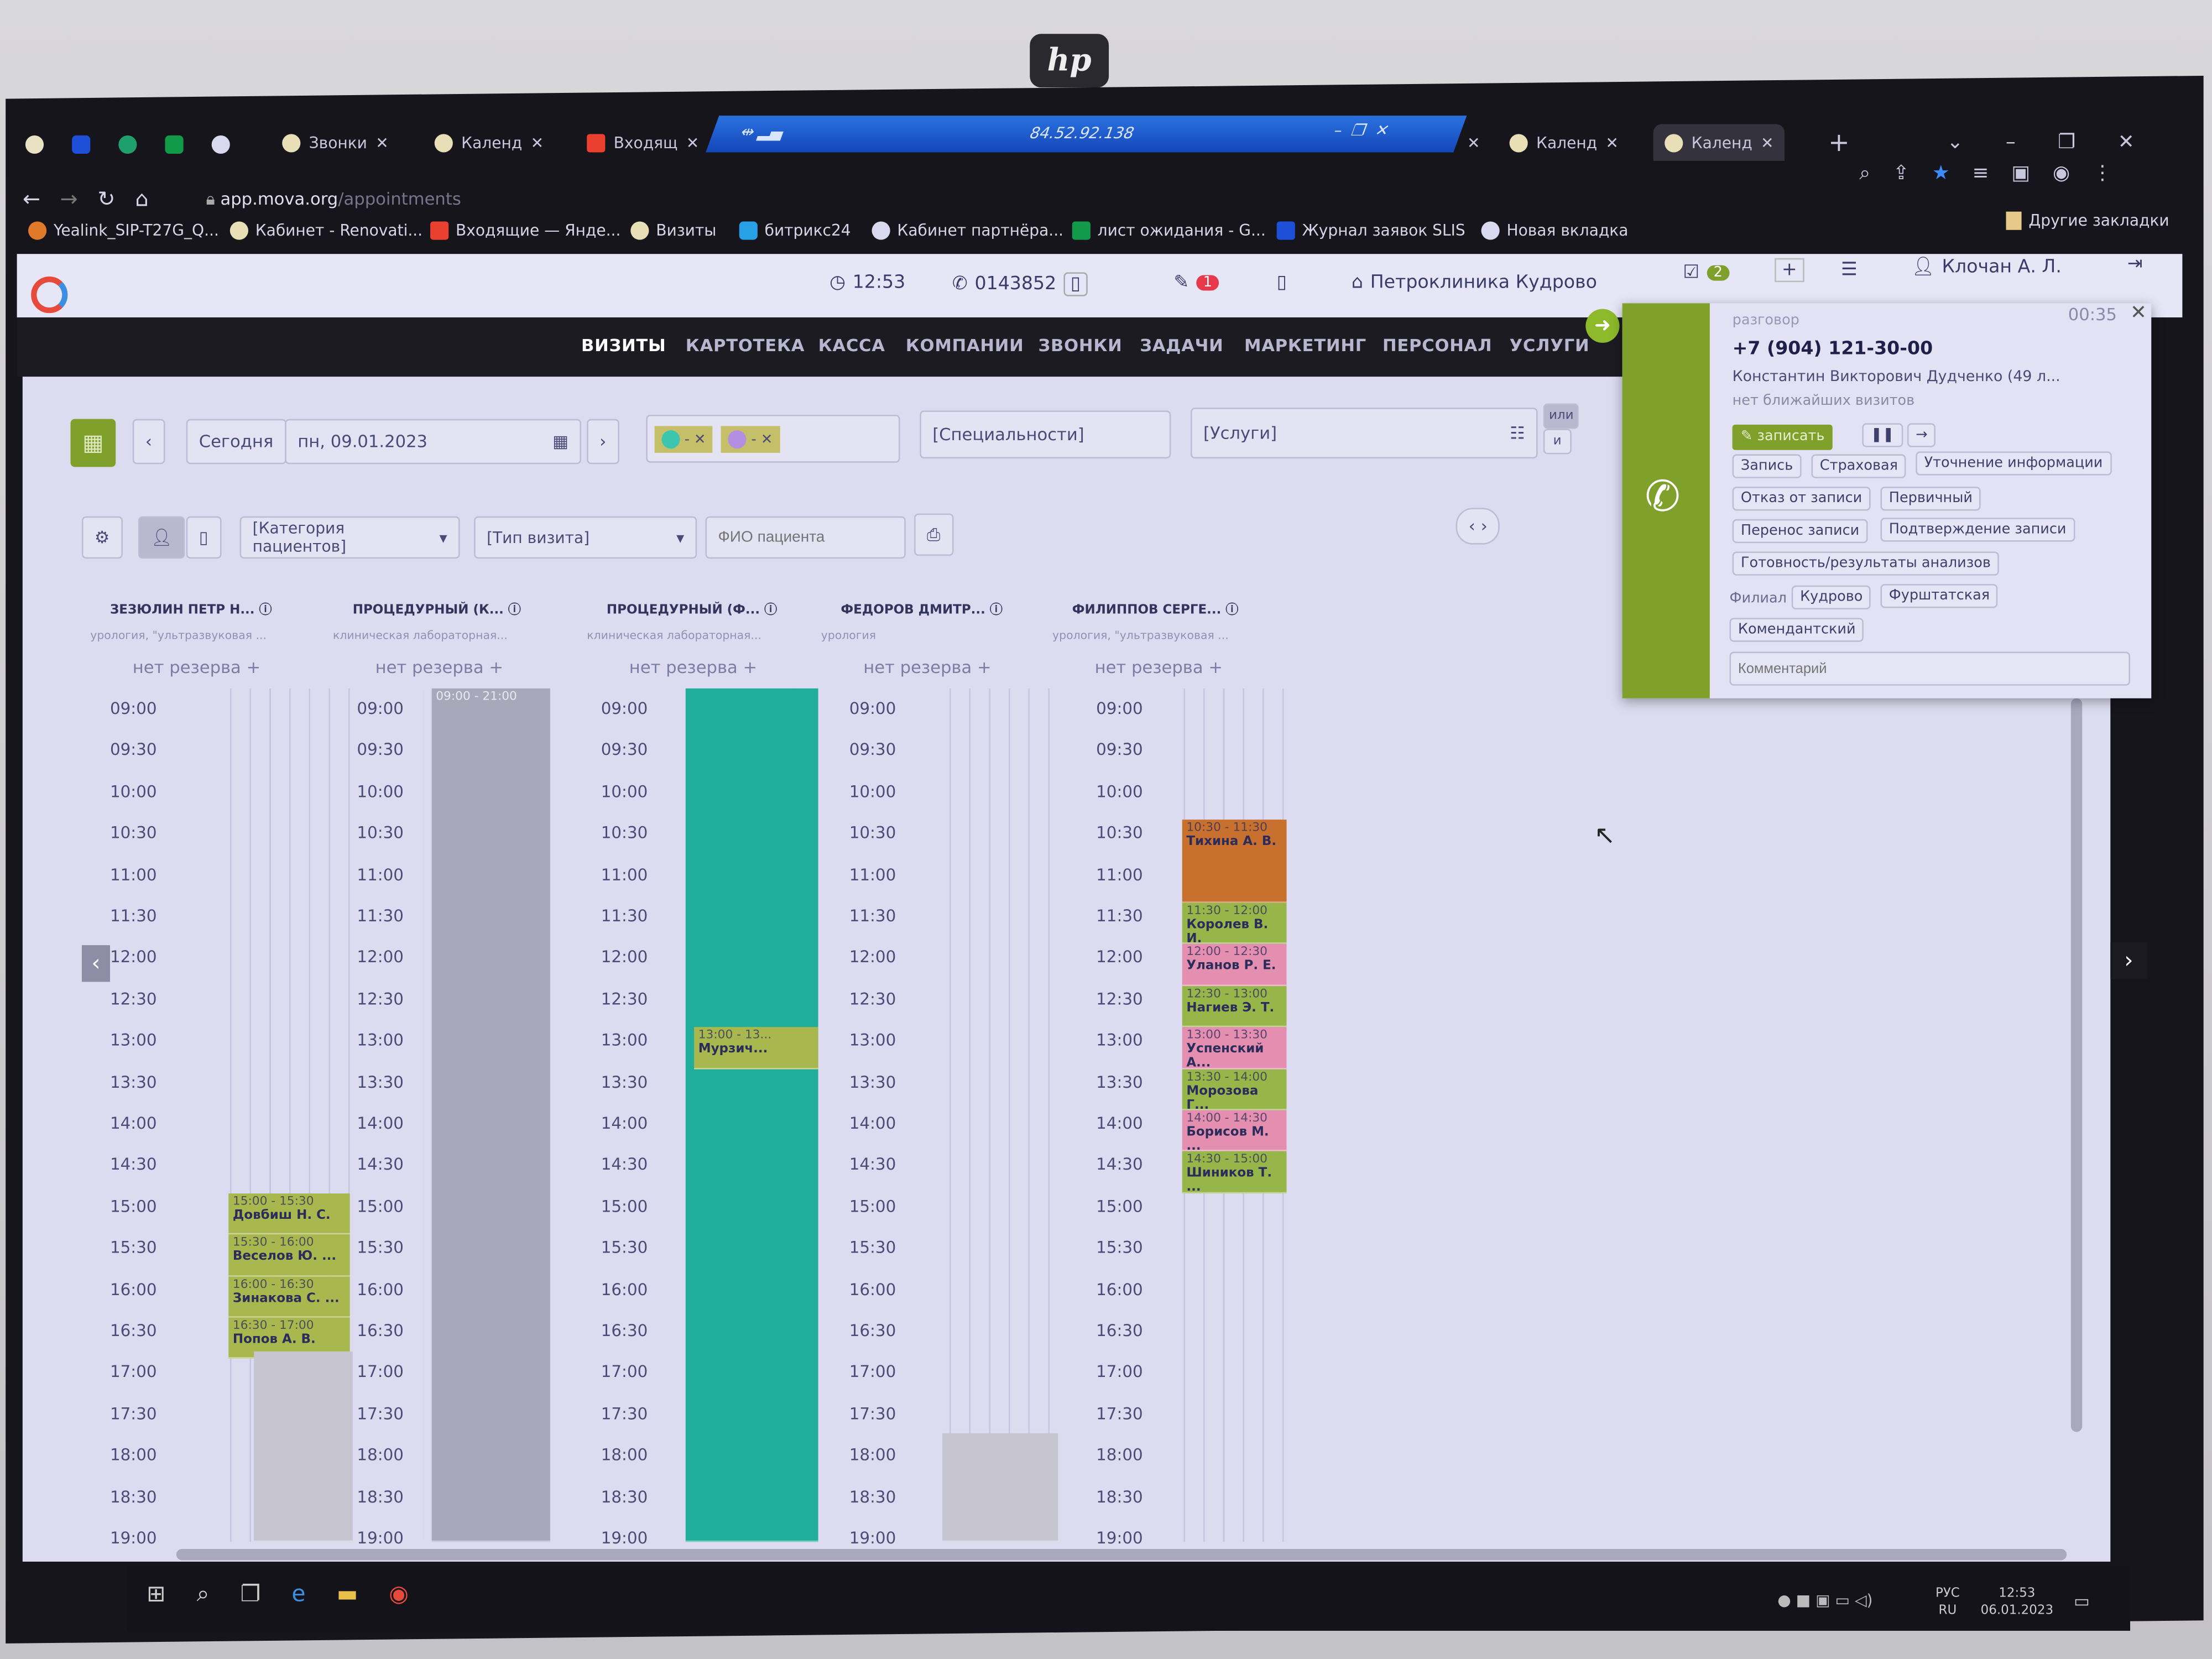 The image size is (2212, 1659). I want to click on today-button: Сегодня, so click(236, 442).